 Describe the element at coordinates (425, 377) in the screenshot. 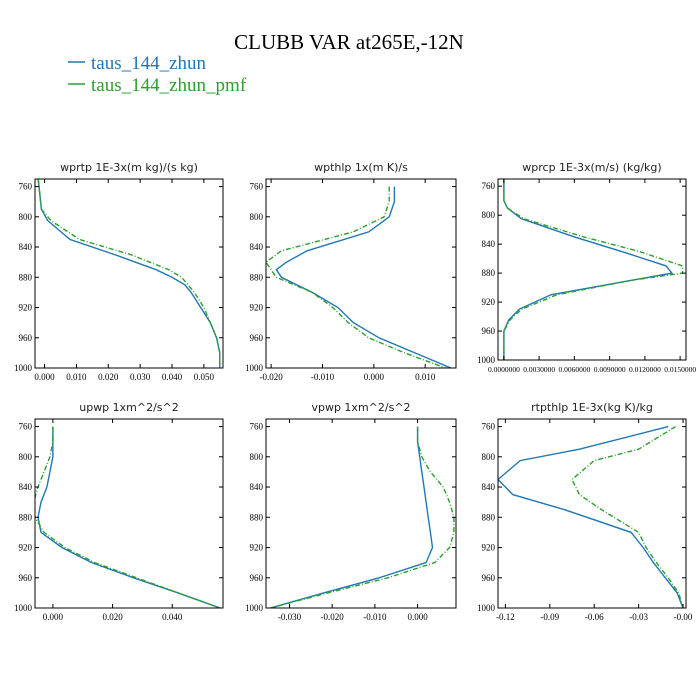

I see `x-tick-label: 0.010` at that location.